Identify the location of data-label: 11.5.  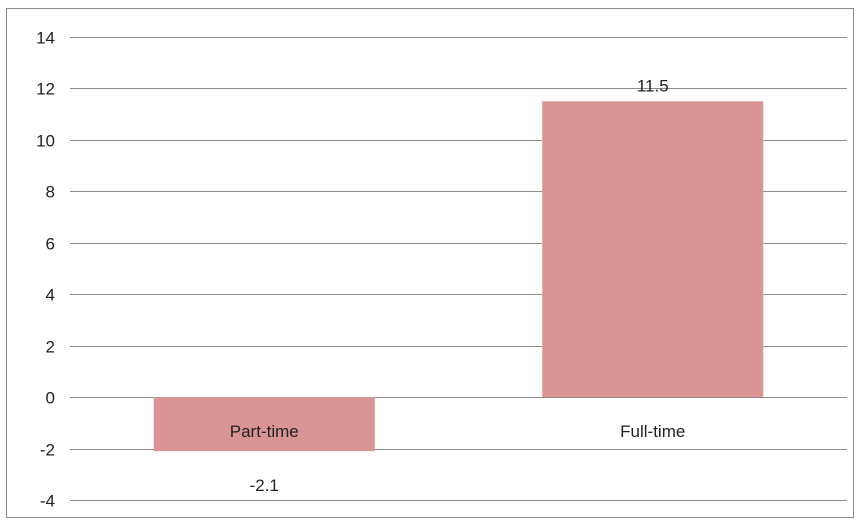
(653, 85).